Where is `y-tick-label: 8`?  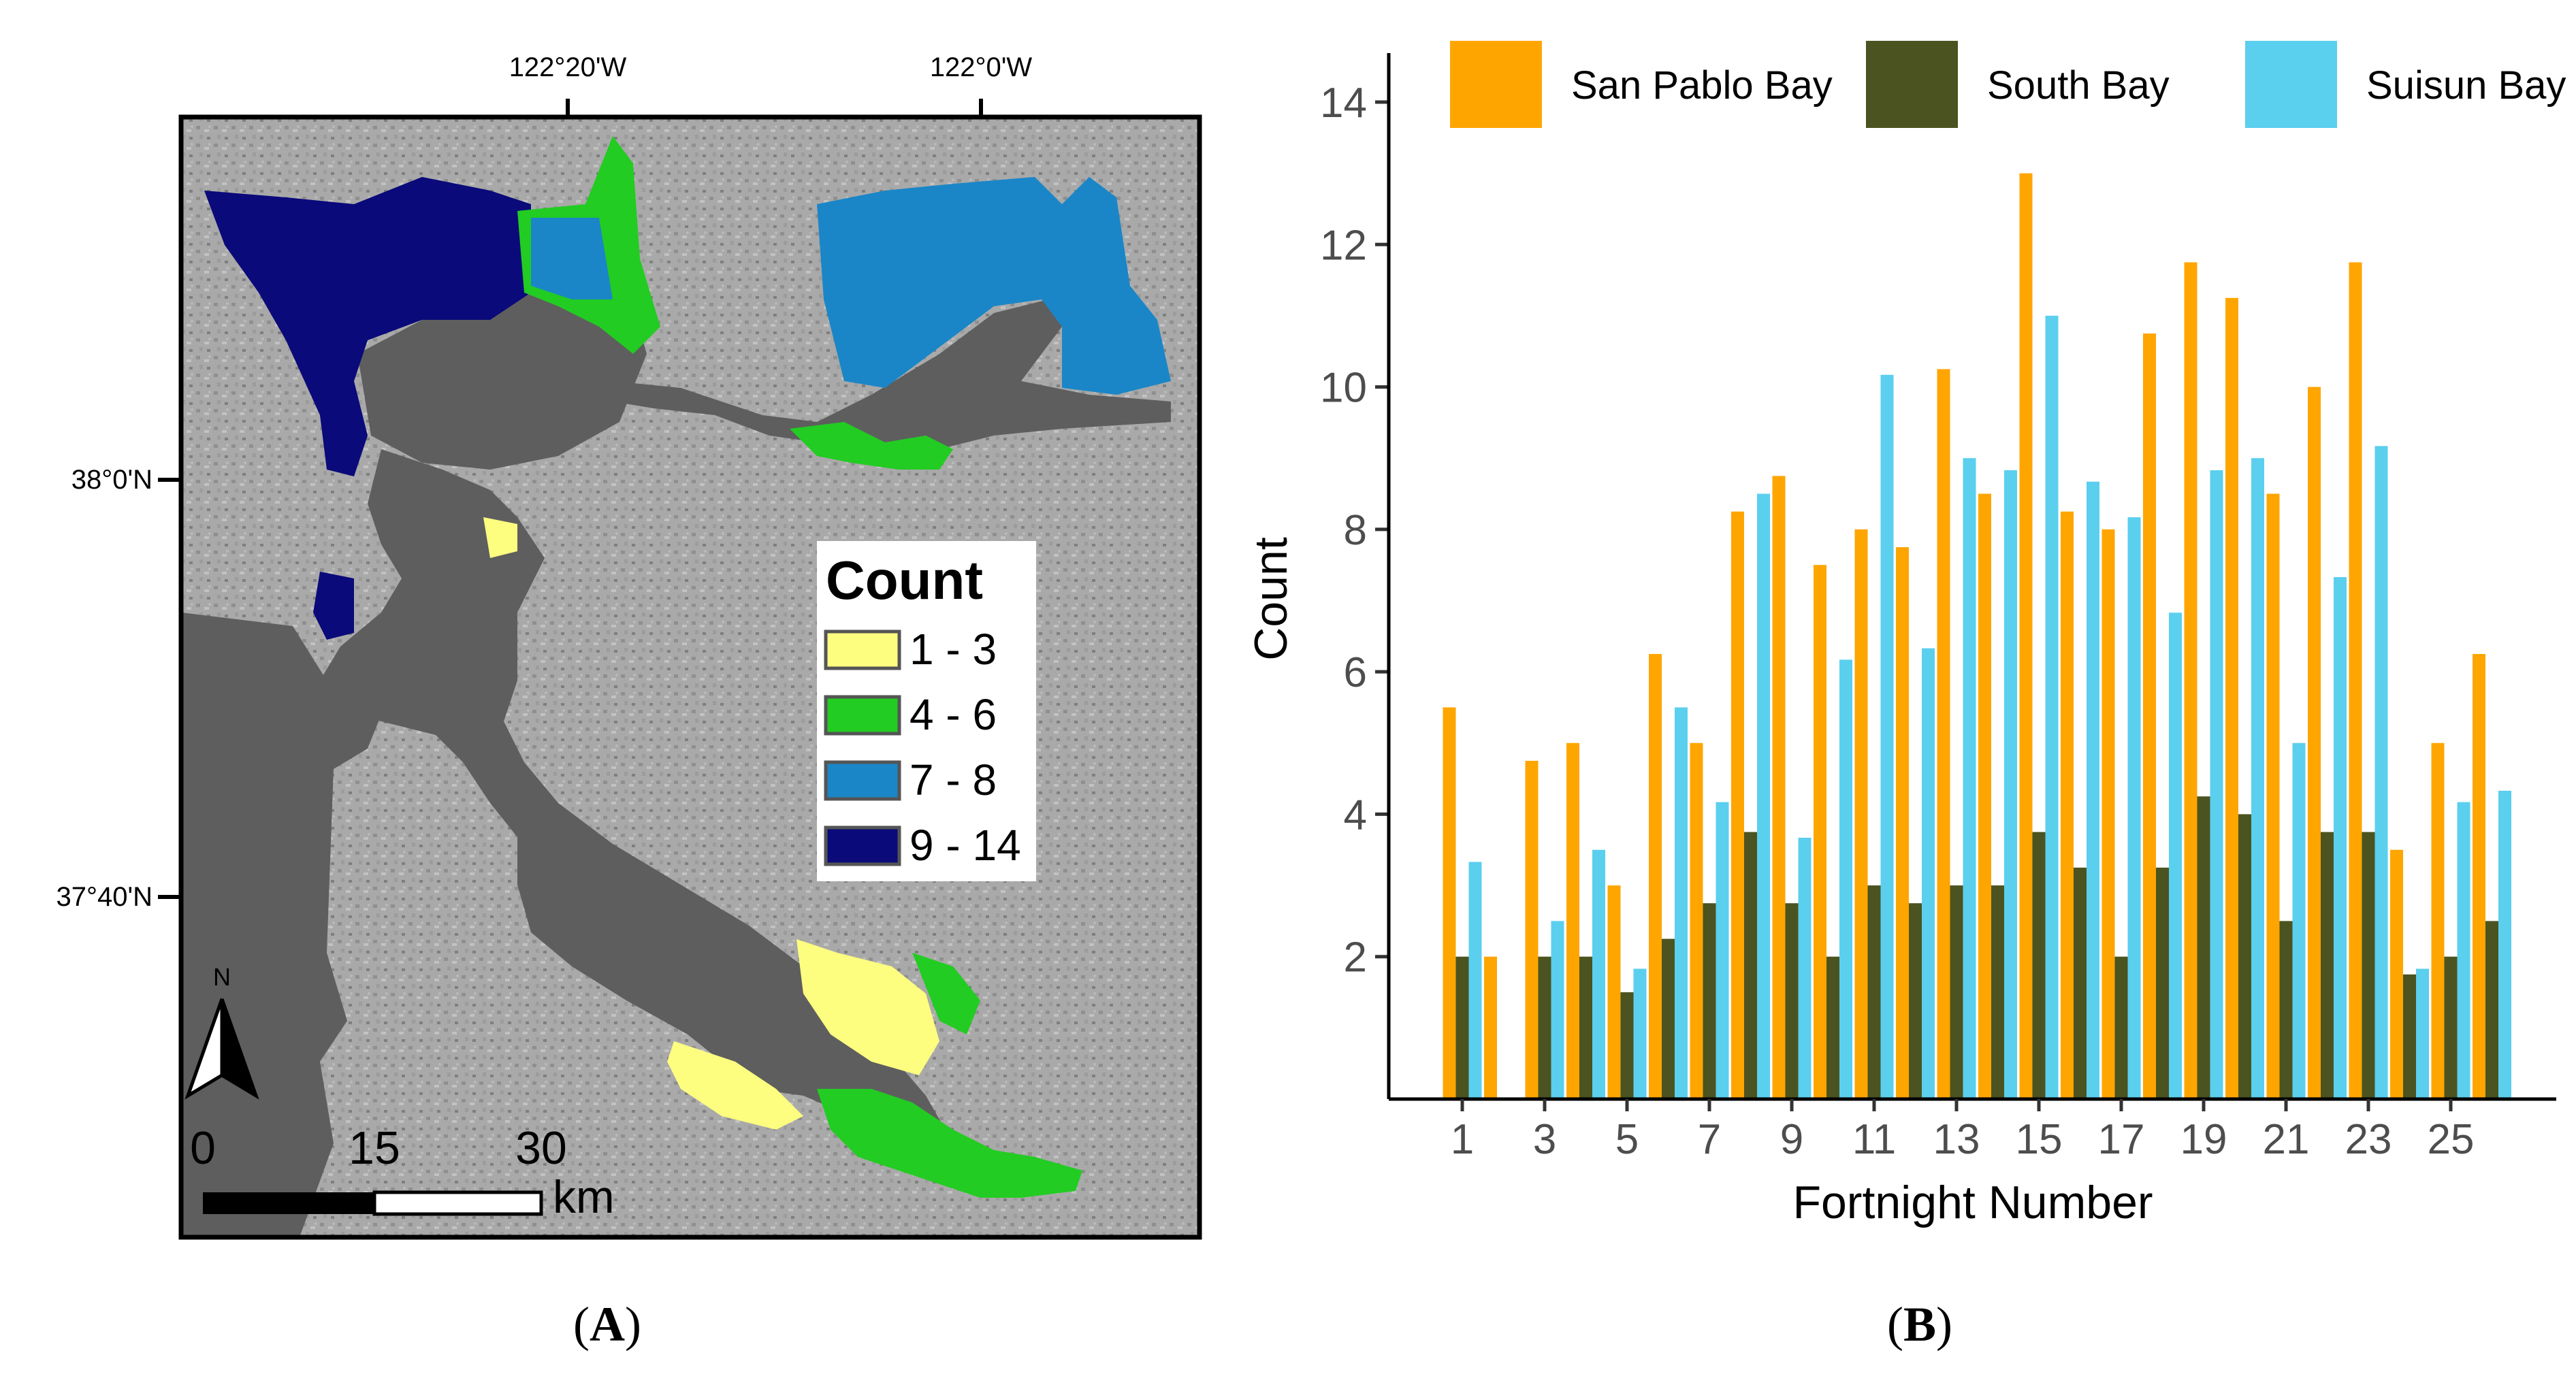
y-tick-label: 8 is located at coordinates (1356, 530).